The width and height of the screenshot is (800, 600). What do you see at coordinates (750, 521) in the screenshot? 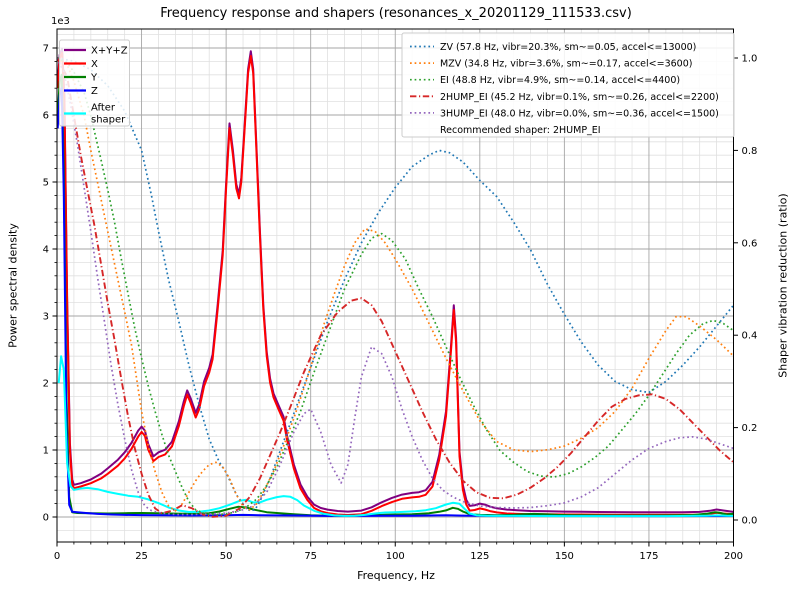
I see `y-right-tick-label: 0.0` at bounding box center [750, 521].